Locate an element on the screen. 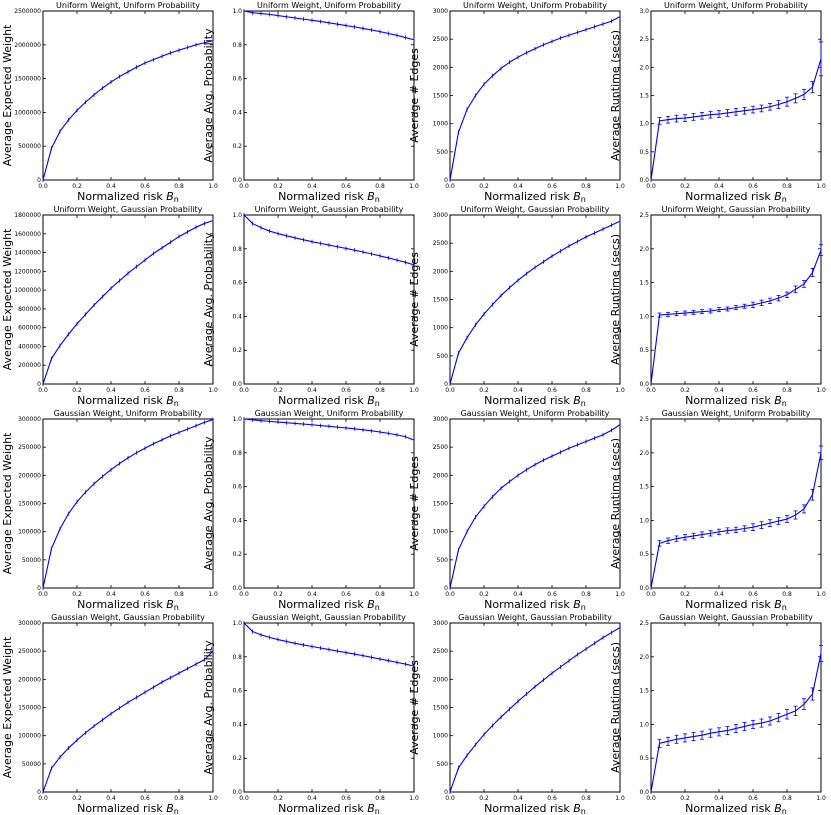 The height and width of the screenshot is (815, 831). y-tick-label: 0.6 is located at coordinates (237, 79).